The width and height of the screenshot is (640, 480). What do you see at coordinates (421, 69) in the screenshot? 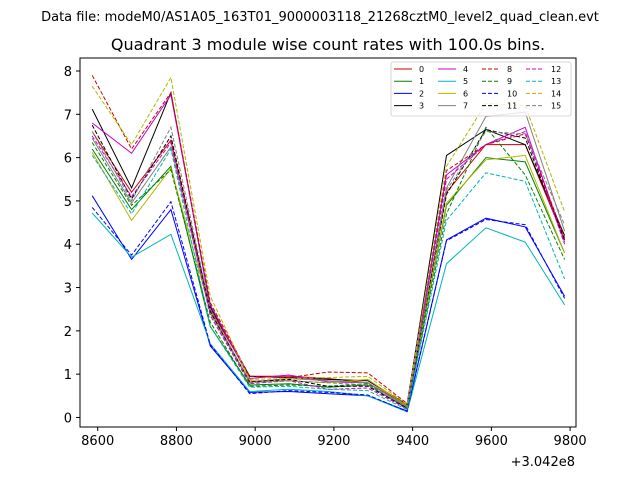
I see `legend-label-0: 0` at bounding box center [421, 69].